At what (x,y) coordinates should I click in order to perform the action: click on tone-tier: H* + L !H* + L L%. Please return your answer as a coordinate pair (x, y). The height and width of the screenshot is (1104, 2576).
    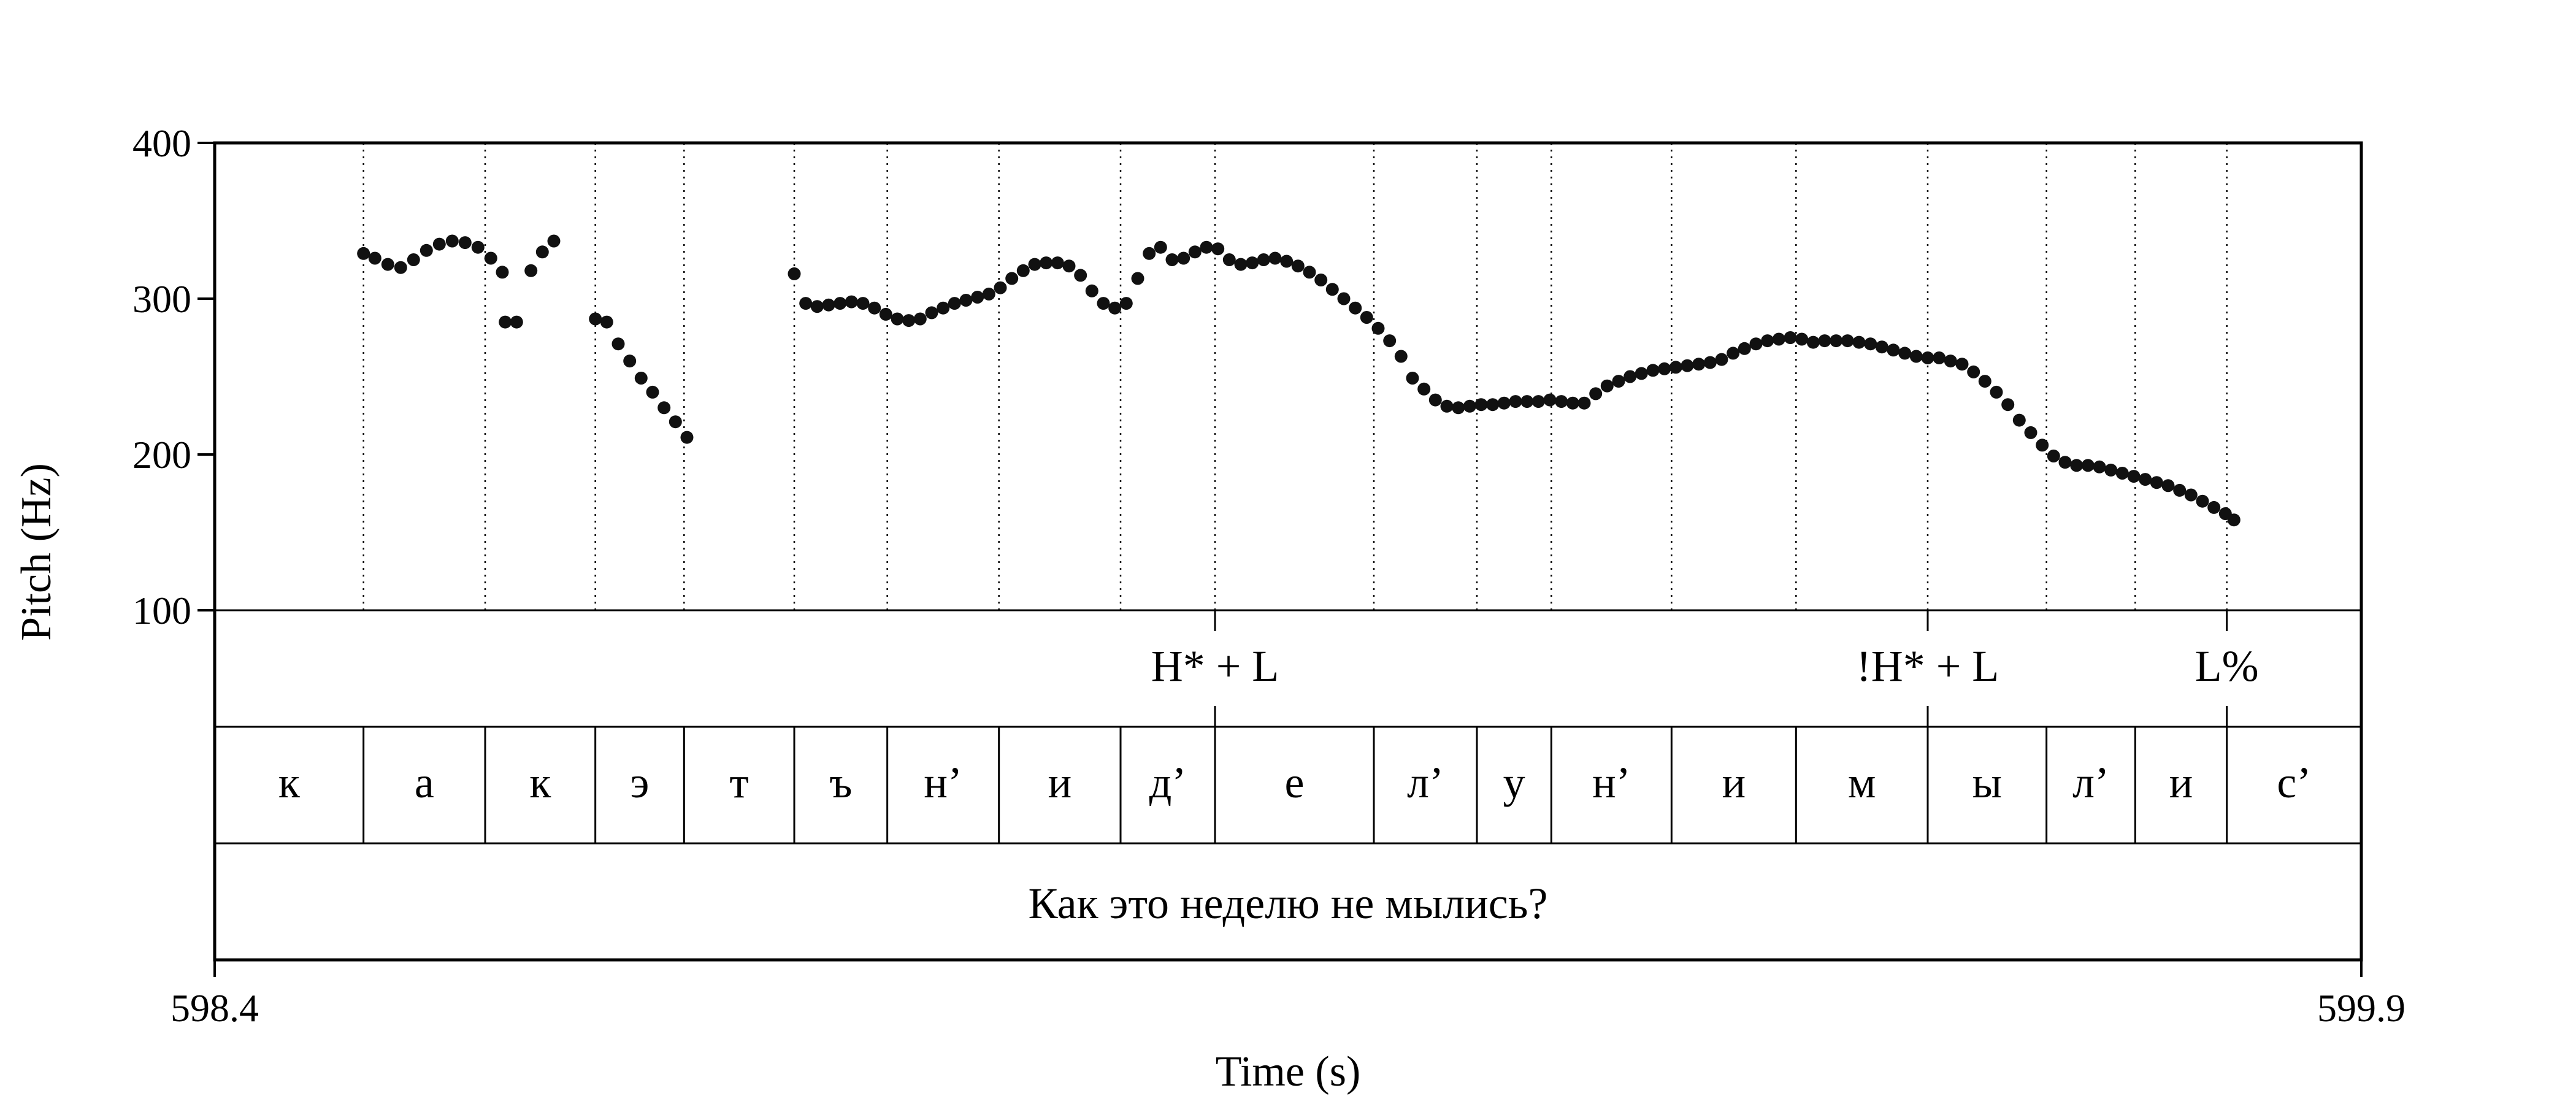
    Looking at the image, I should click on (1705, 668).